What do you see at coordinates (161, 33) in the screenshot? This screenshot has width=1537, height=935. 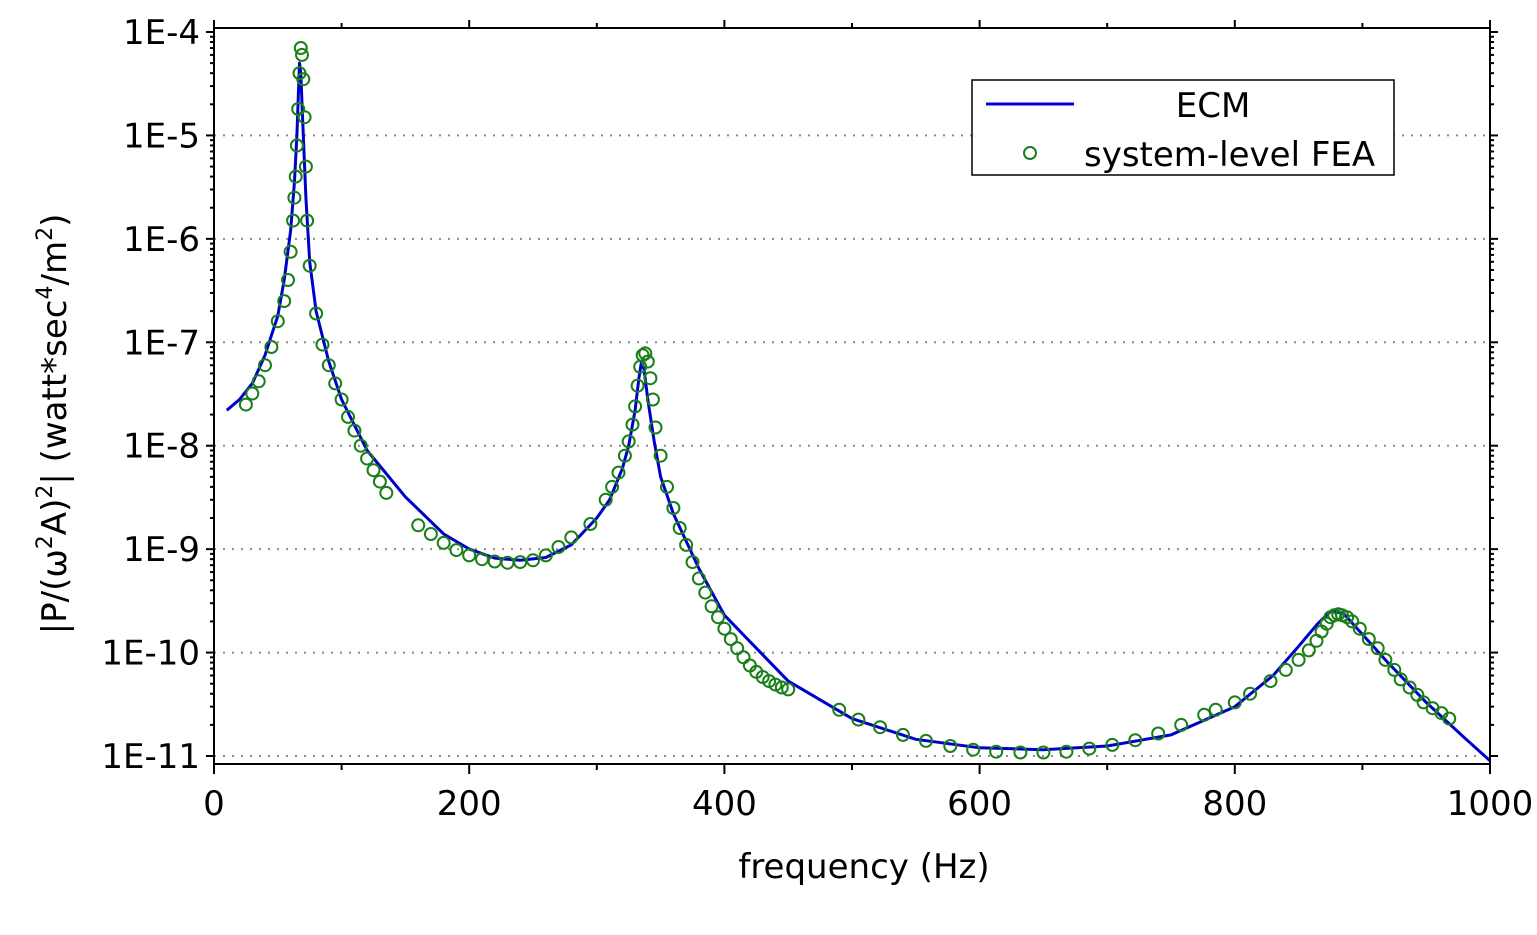 I see `y-tick-label: 1E-4` at bounding box center [161, 33].